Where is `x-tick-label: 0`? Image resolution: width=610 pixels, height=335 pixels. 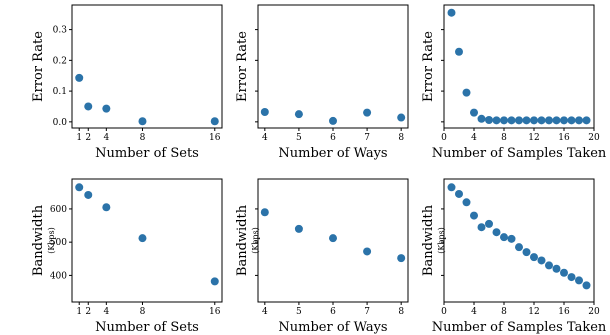
x-tick-label: 0 is located at coordinates (444, 312).